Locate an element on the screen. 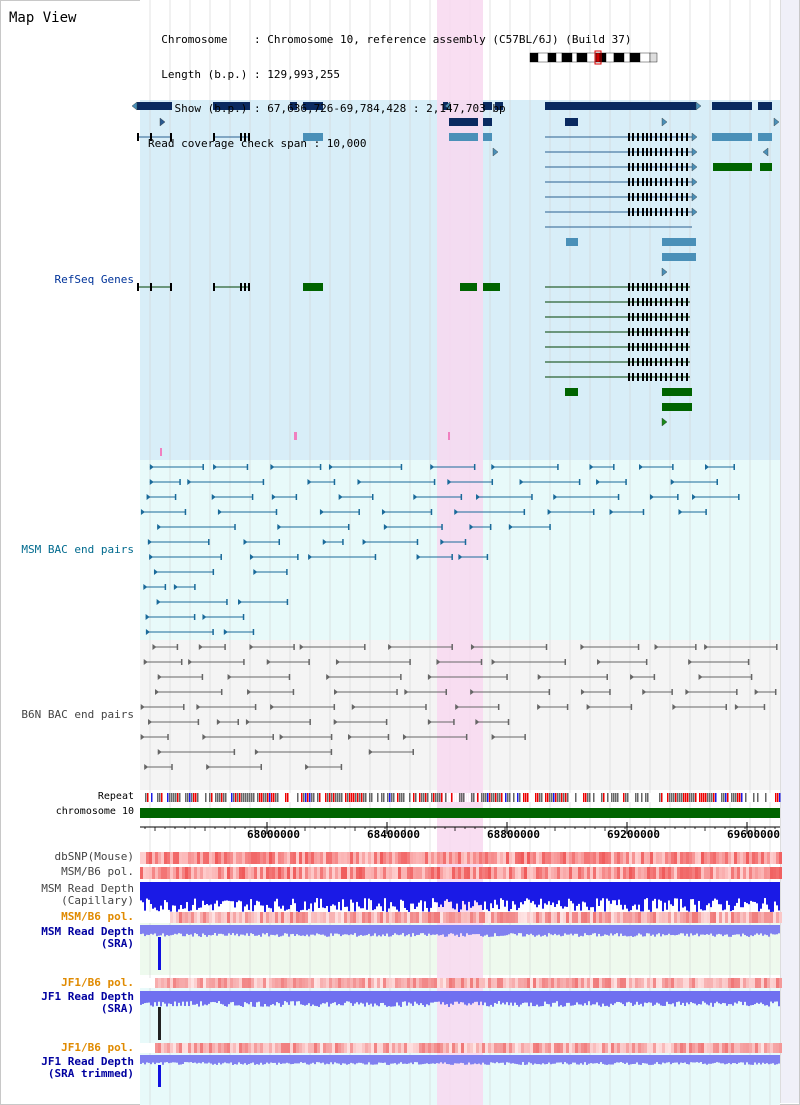 Image resolution: width=800 pixels, height=1105 pixels. msm-bac-label: MSM BAC end pairs is located at coordinates (77, 549).